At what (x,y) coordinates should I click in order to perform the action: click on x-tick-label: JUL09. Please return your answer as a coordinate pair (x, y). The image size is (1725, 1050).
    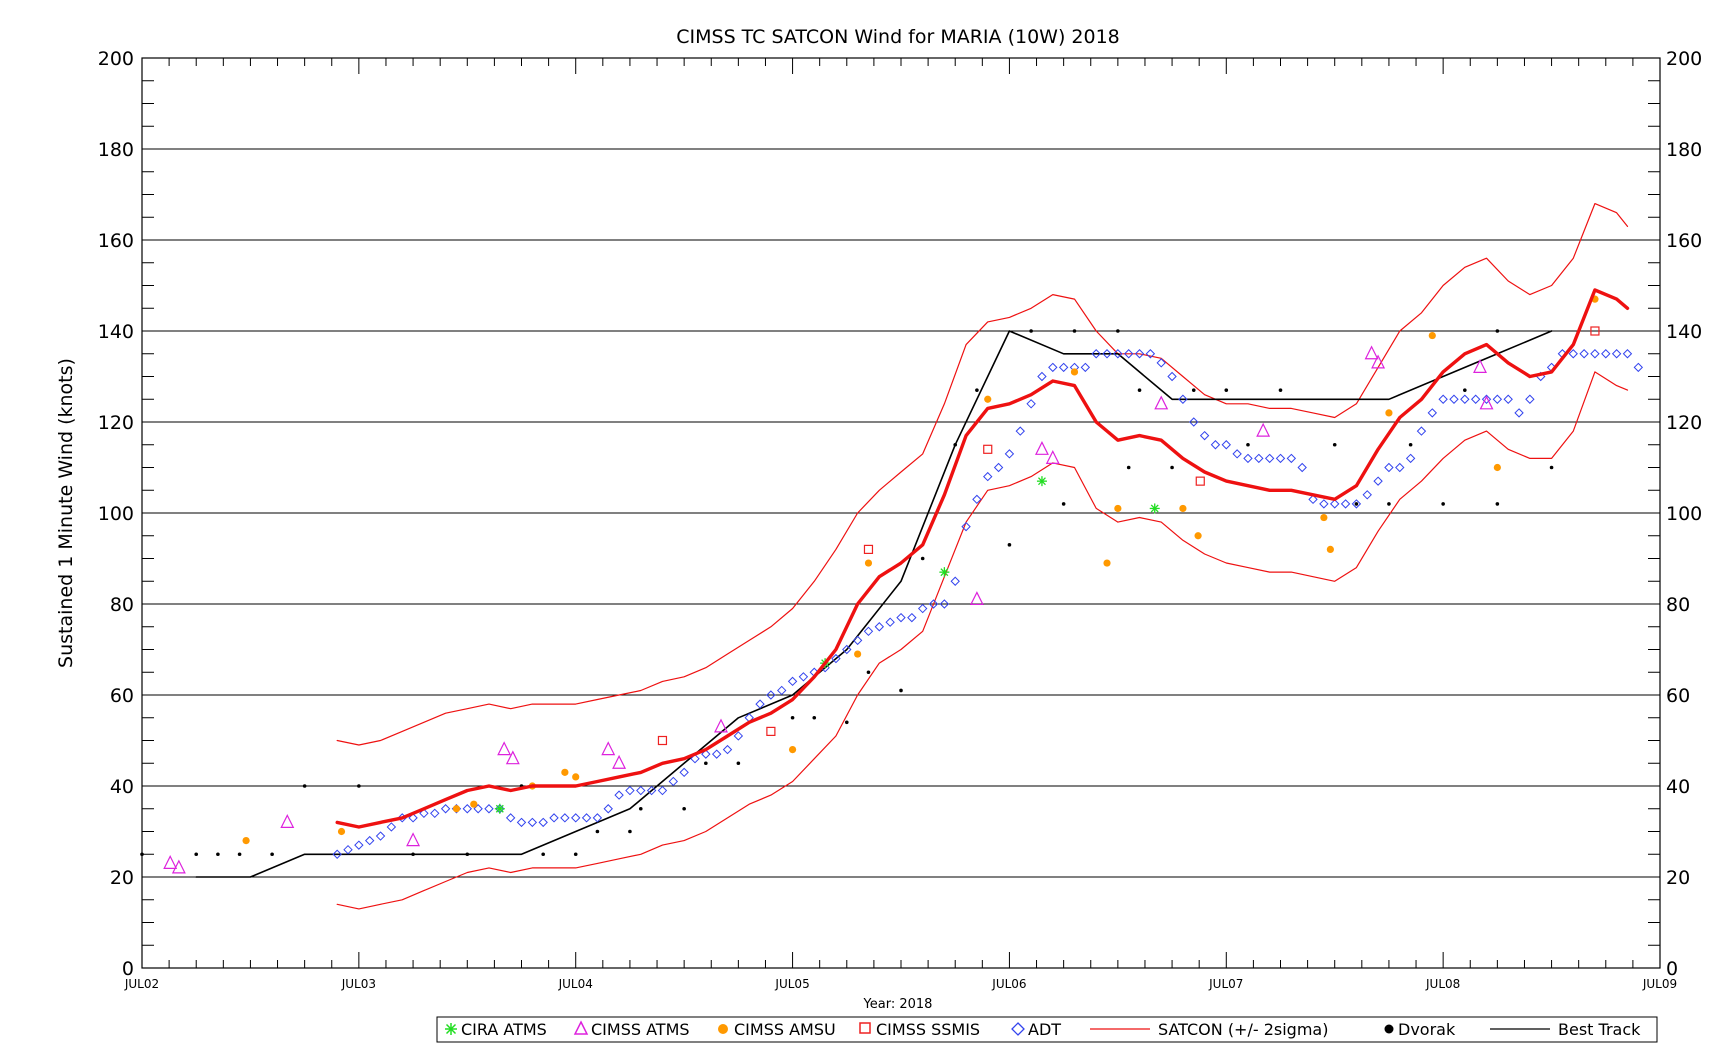
    Looking at the image, I should click on (1659, 984).